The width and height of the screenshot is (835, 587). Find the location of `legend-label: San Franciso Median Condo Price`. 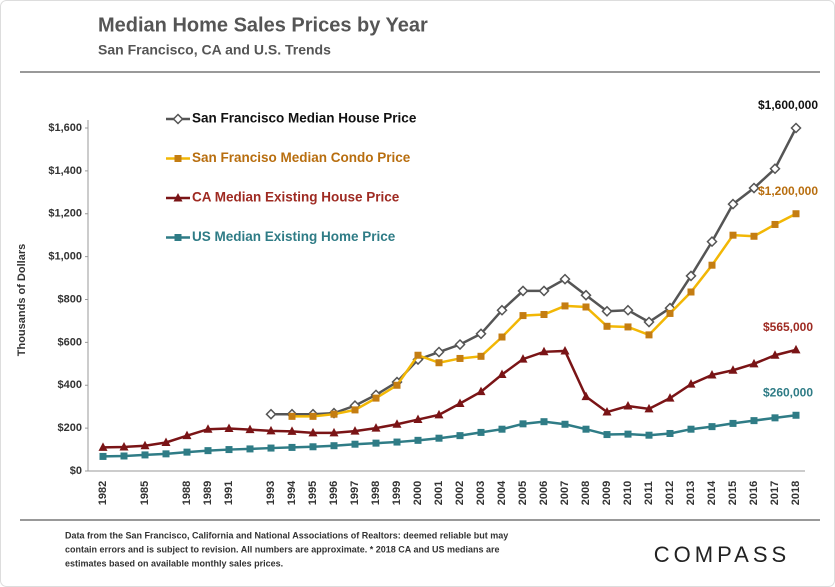

legend-label: San Franciso Median Condo Price is located at coordinates (301, 157).